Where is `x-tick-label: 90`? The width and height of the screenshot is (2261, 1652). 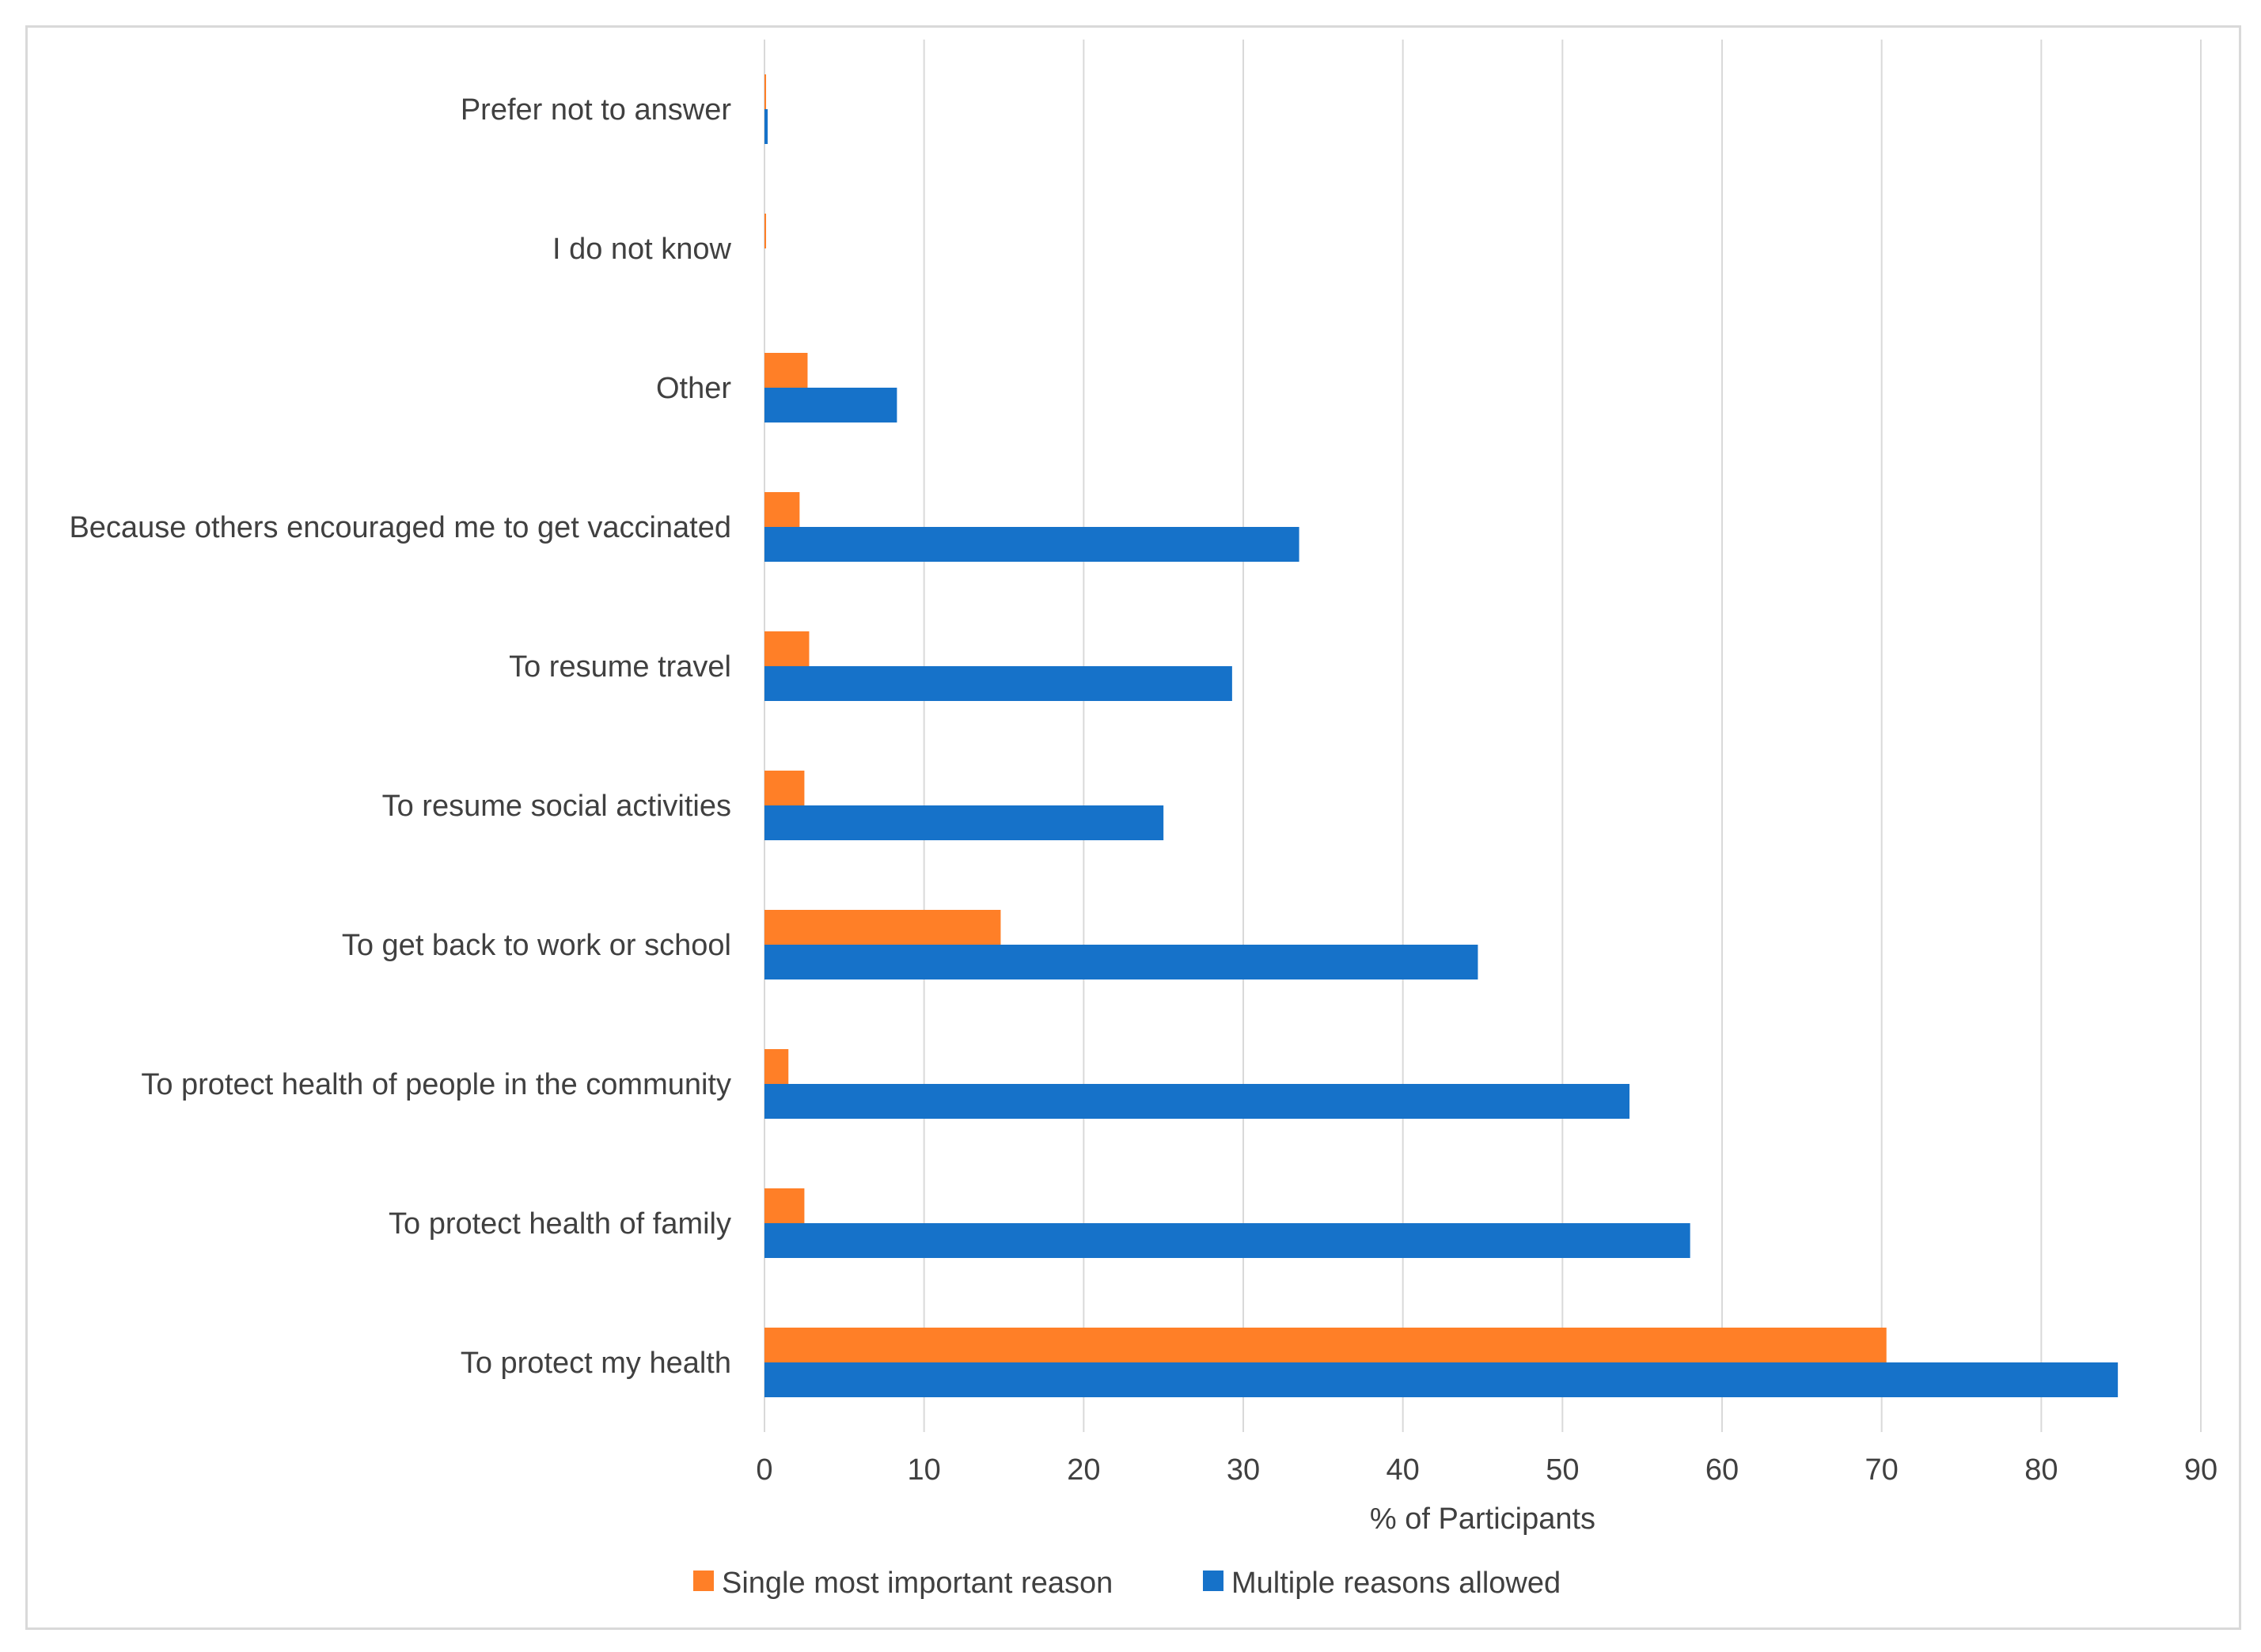
x-tick-label: 90 is located at coordinates (2200, 1470).